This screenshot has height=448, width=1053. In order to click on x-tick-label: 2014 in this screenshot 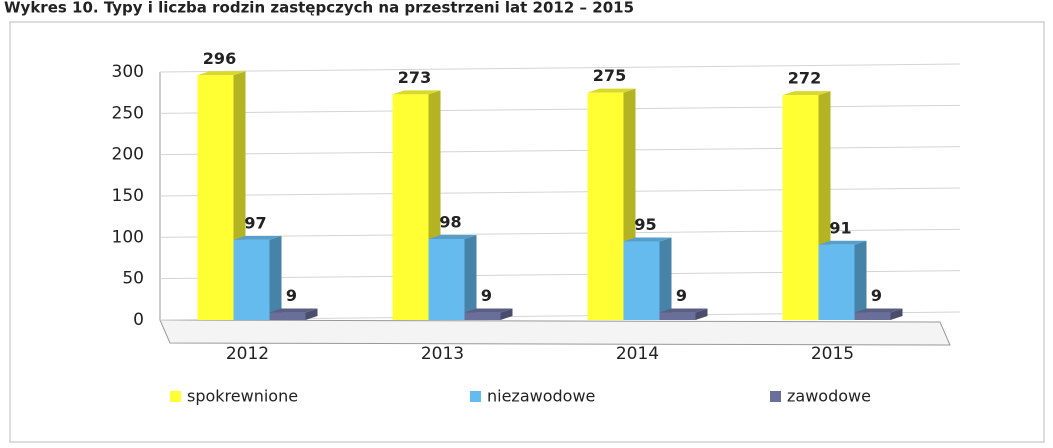, I will do `click(637, 354)`.